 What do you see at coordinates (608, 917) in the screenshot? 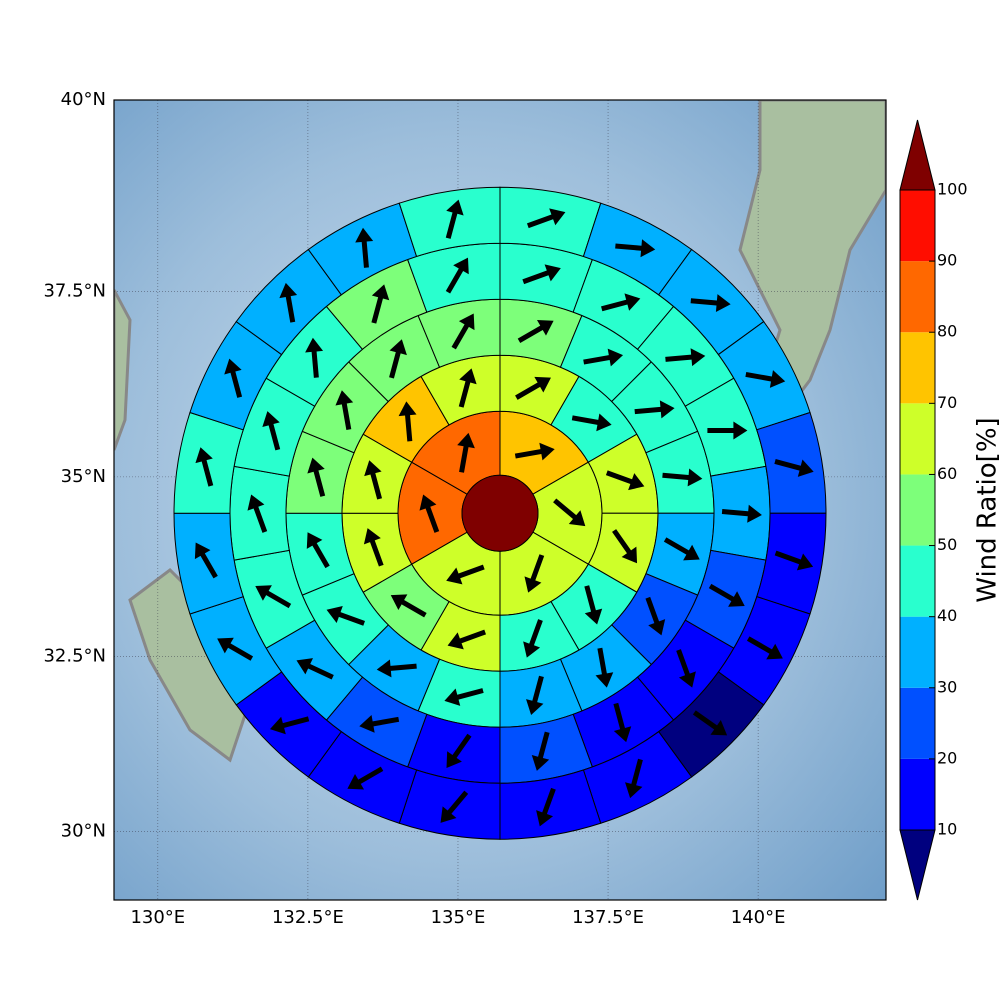
I see `x-tick-label: 137.5°E` at bounding box center [608, 917].